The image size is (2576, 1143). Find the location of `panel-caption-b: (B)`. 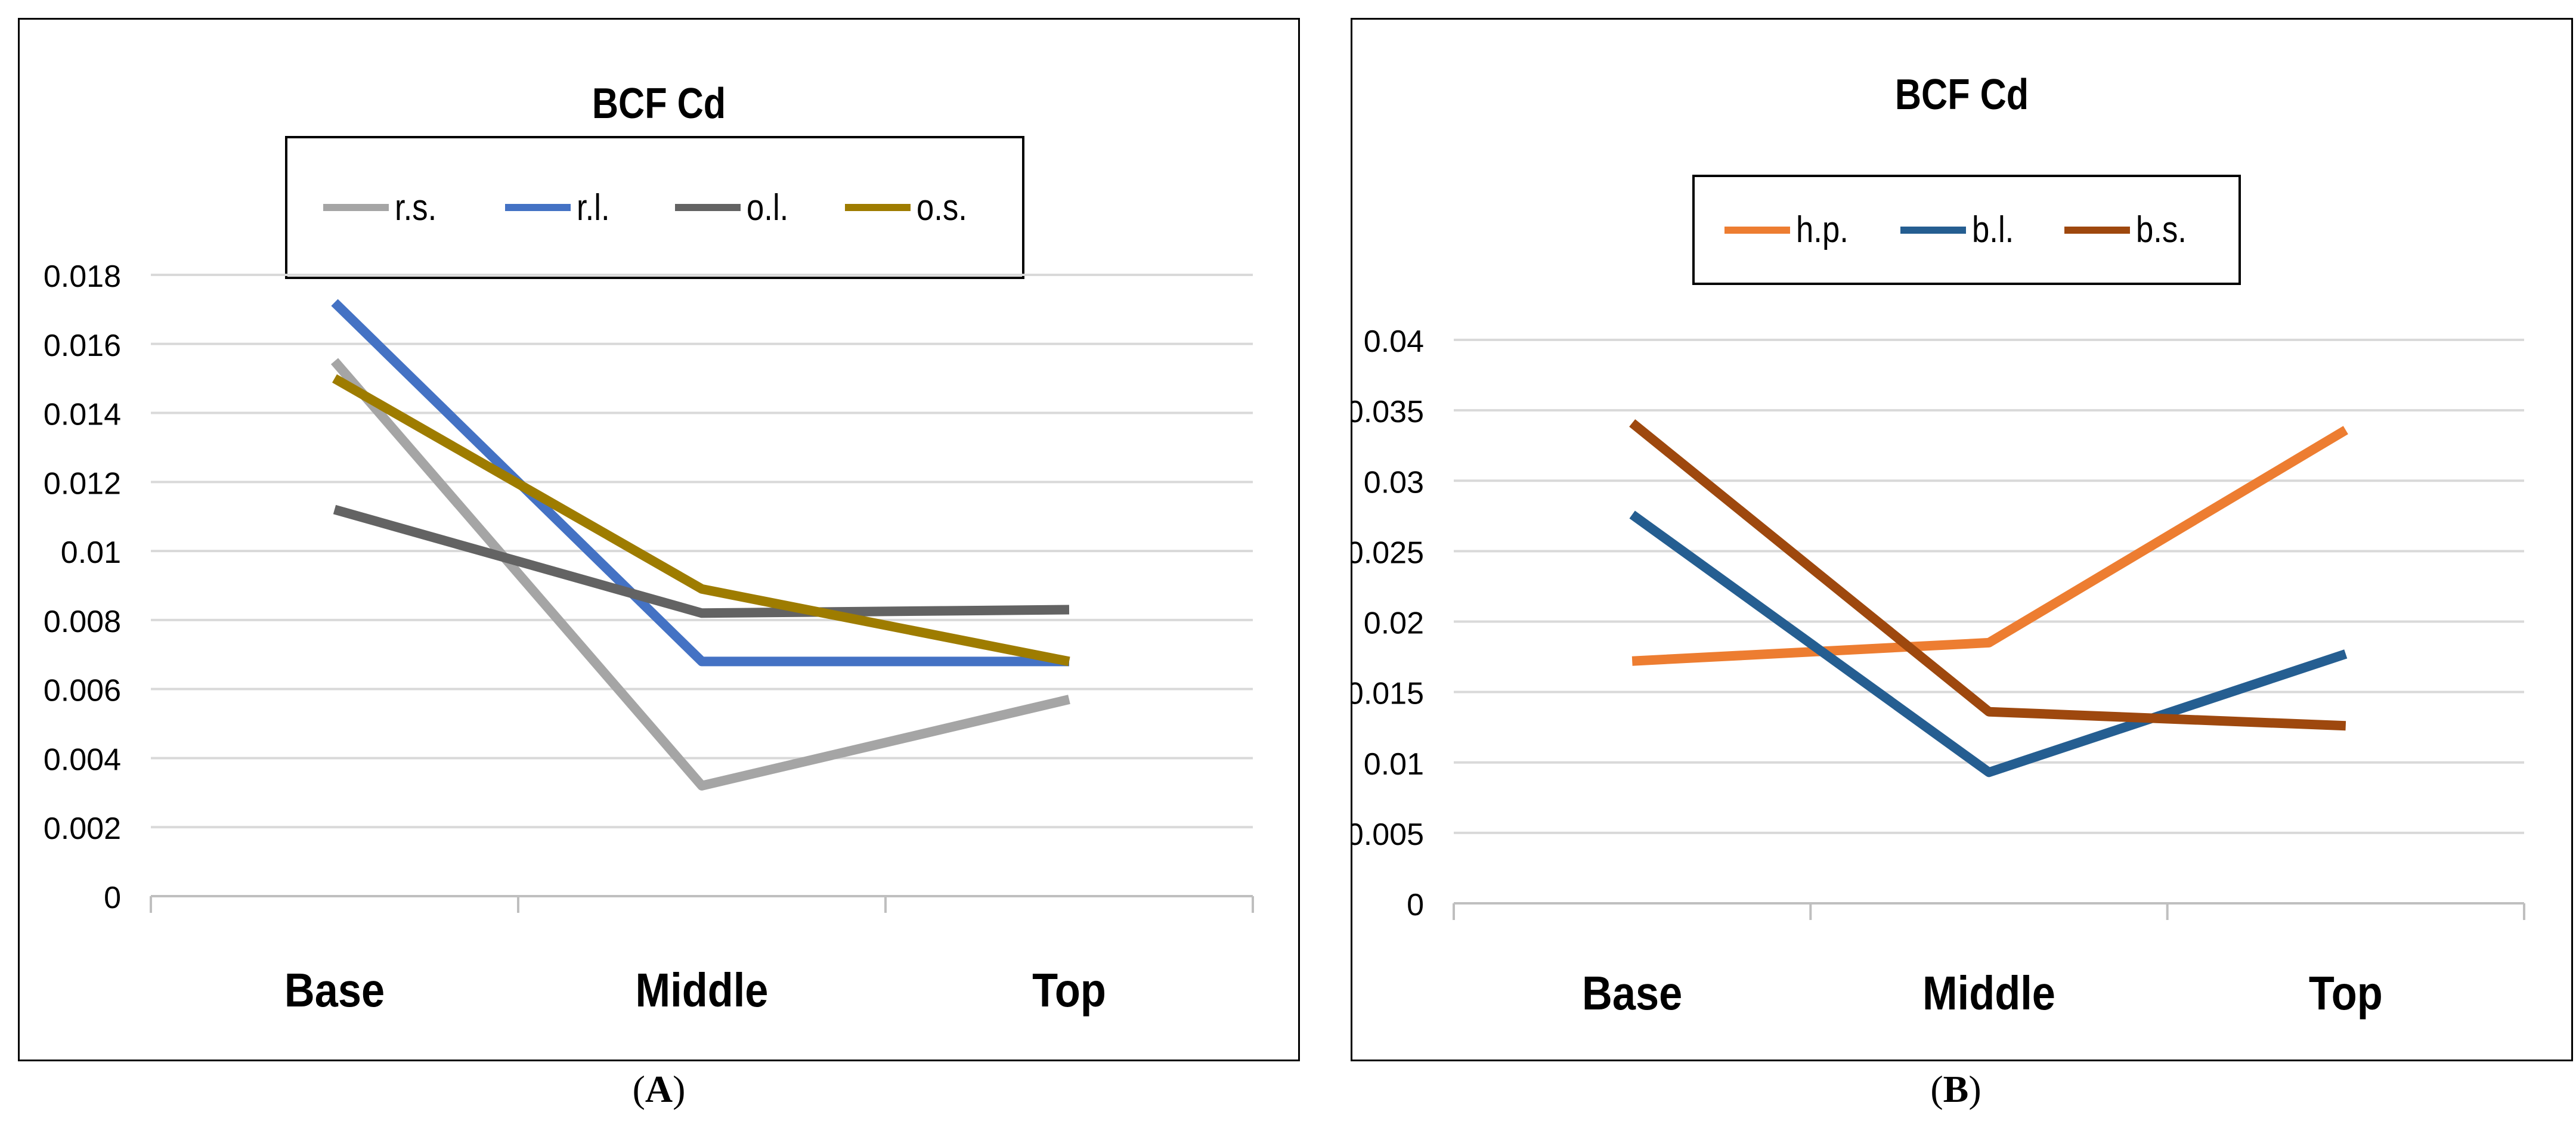

panel-caption-b: (B) is located at coordinates (1955, 1089).